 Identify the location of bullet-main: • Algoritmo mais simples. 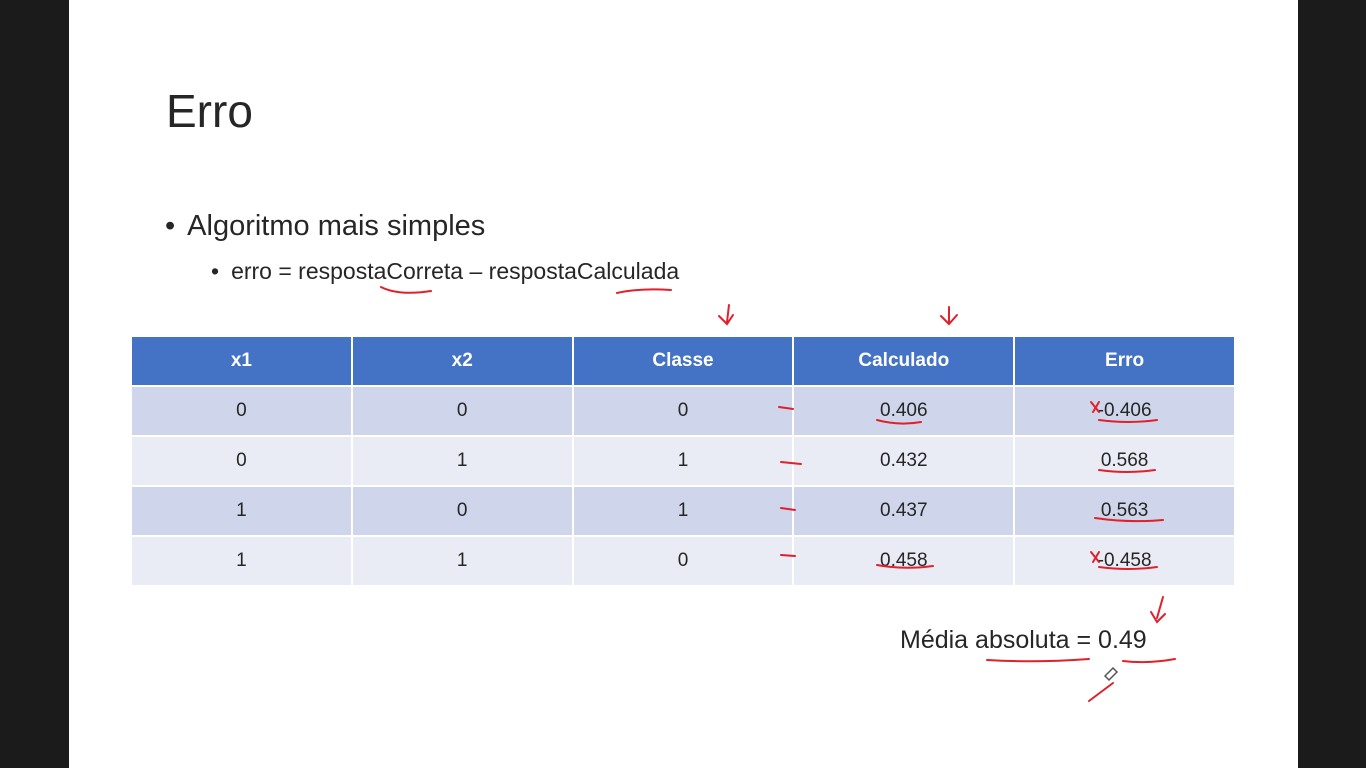
(325, 226).